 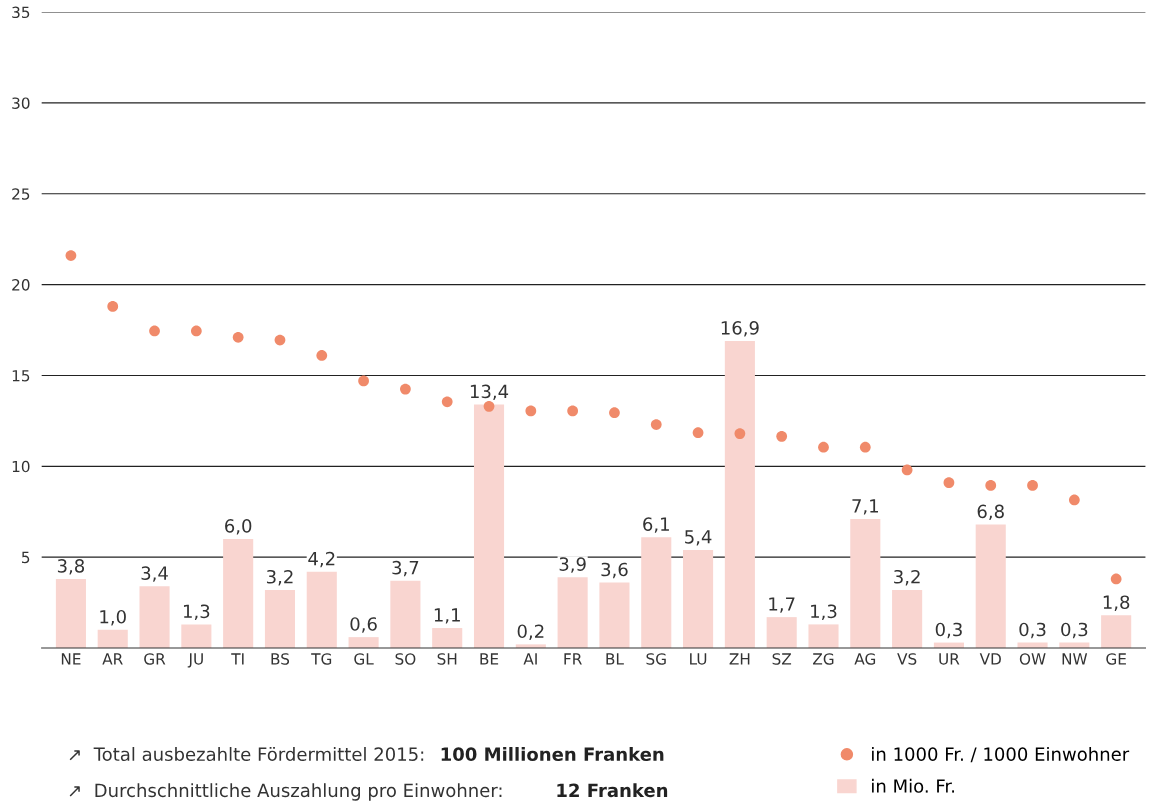 I want to click on data-label: 1,1, so click(x=447, y=616).